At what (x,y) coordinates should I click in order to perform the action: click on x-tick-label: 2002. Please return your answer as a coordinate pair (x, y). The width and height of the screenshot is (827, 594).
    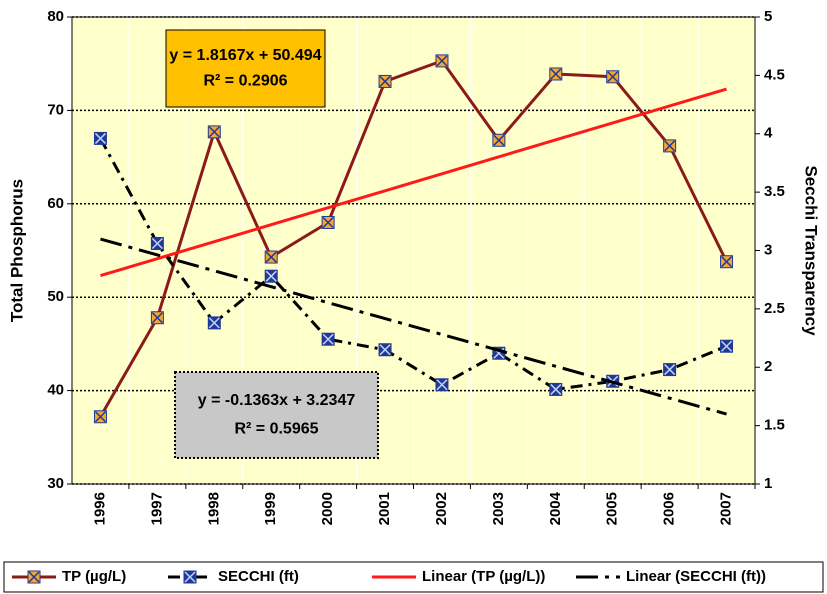
    Looking at the image, I should click on (441, 508).